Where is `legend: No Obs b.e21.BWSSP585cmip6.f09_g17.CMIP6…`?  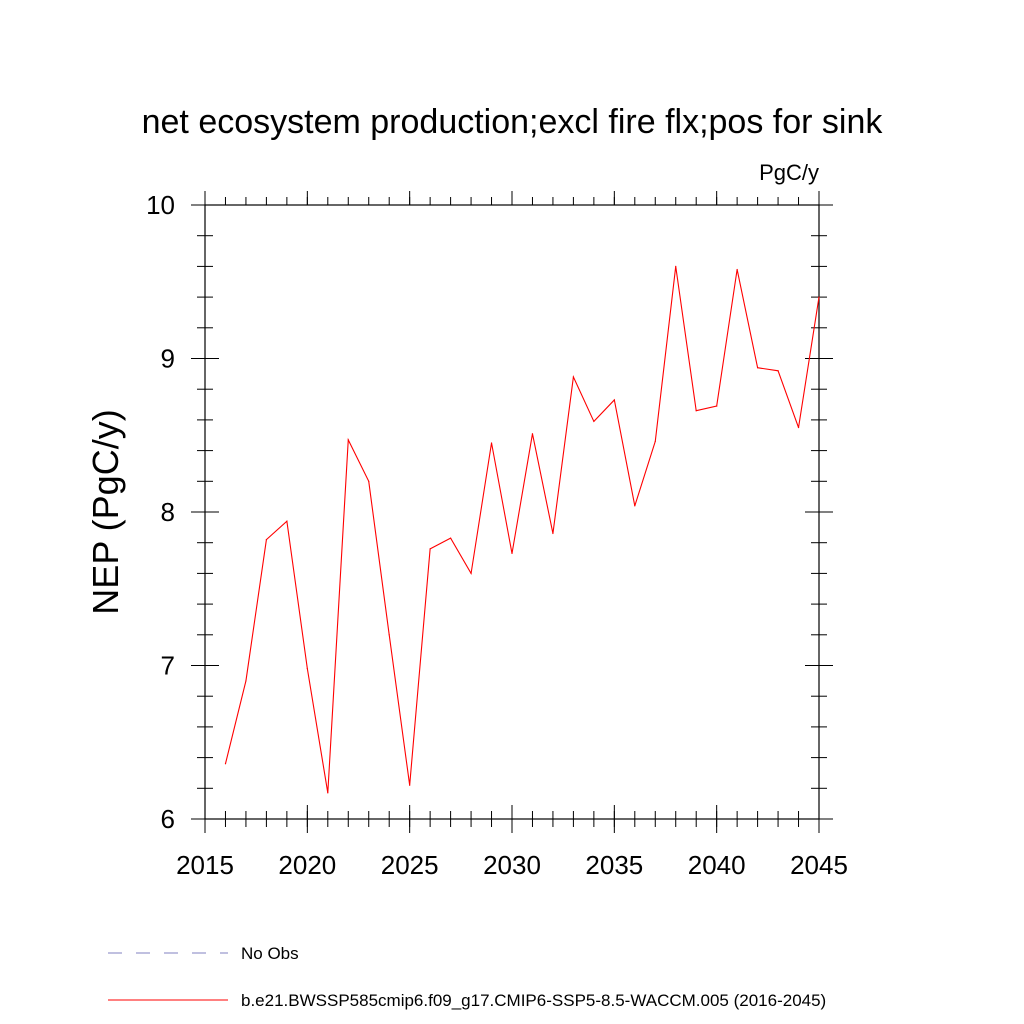 legend: No Obs b.e21.BWSSP585cmip6.f09_g17.CMIP6… is located at coordinates (467, 977).